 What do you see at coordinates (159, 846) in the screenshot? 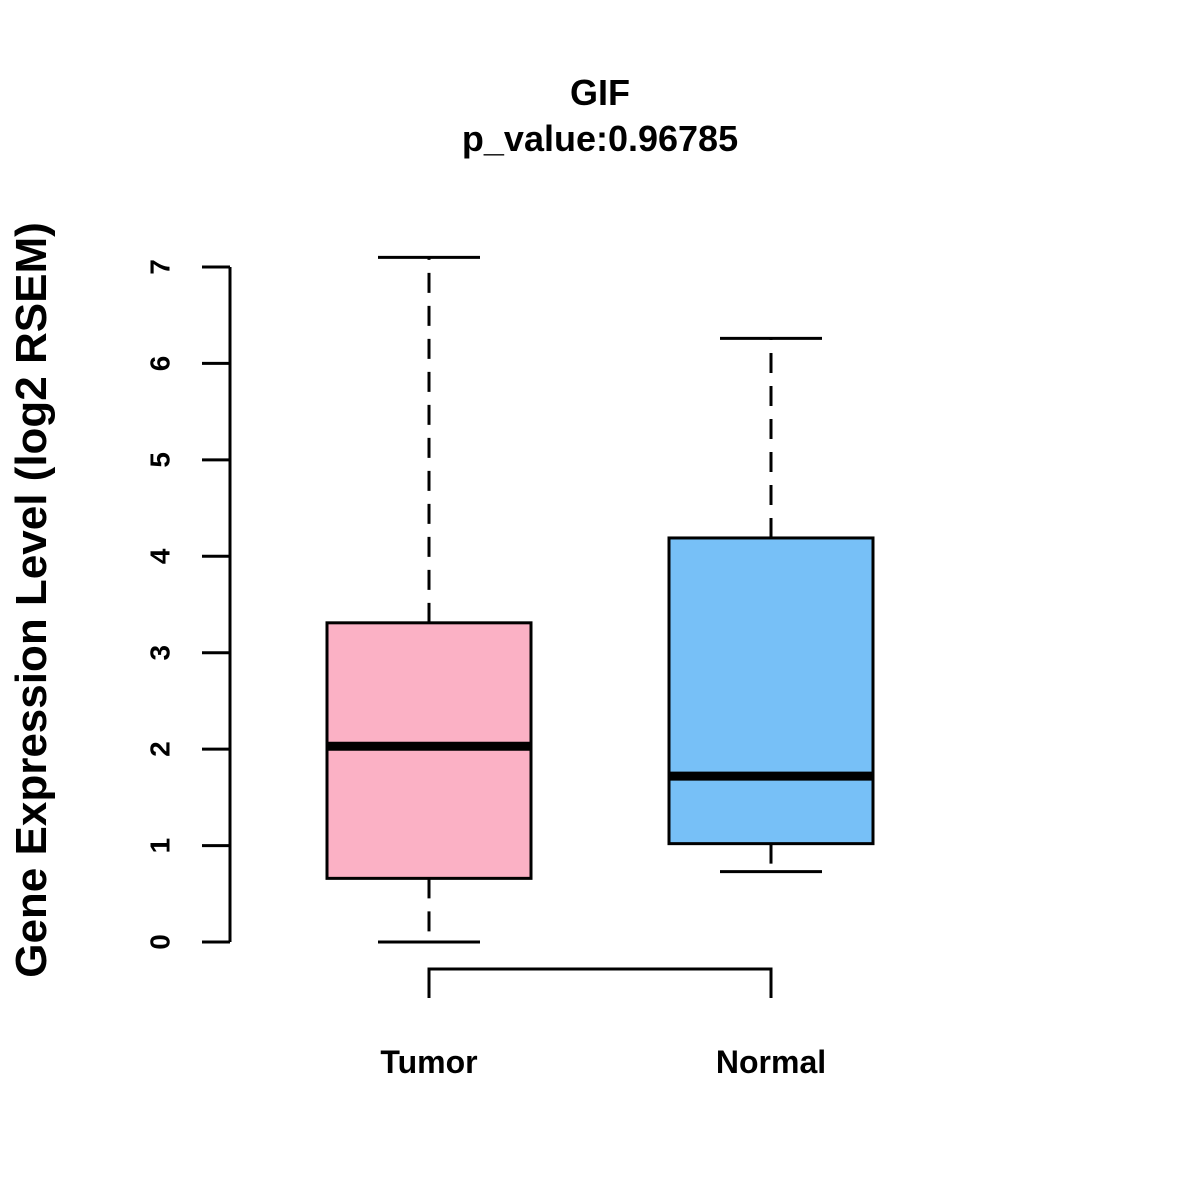
I see `y-tick-label: 1` at bounding box center [159, 846].